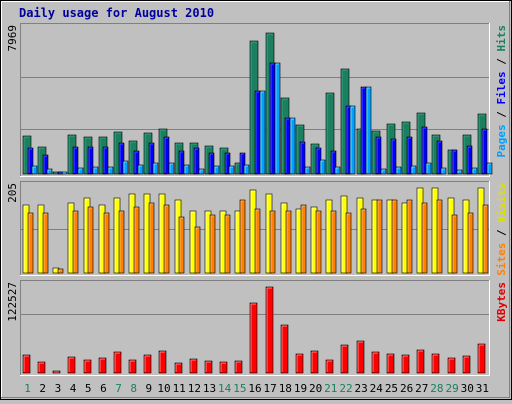  Describe the element at coordinates (501, 140) in the screenshot. I see `series-label-part: Pages` at that location.